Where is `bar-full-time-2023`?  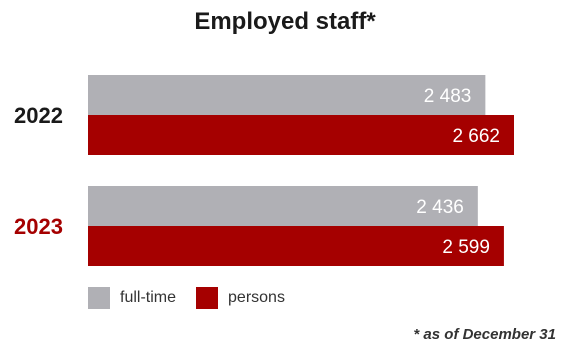 bar-full-time-2023 is located at coordinates (283, 206).